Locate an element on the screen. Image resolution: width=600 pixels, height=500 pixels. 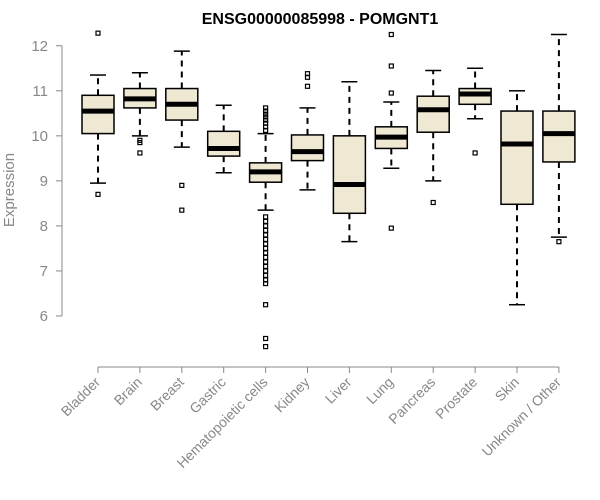
y-tick-label: 10 is located at coordinates (39, 136).